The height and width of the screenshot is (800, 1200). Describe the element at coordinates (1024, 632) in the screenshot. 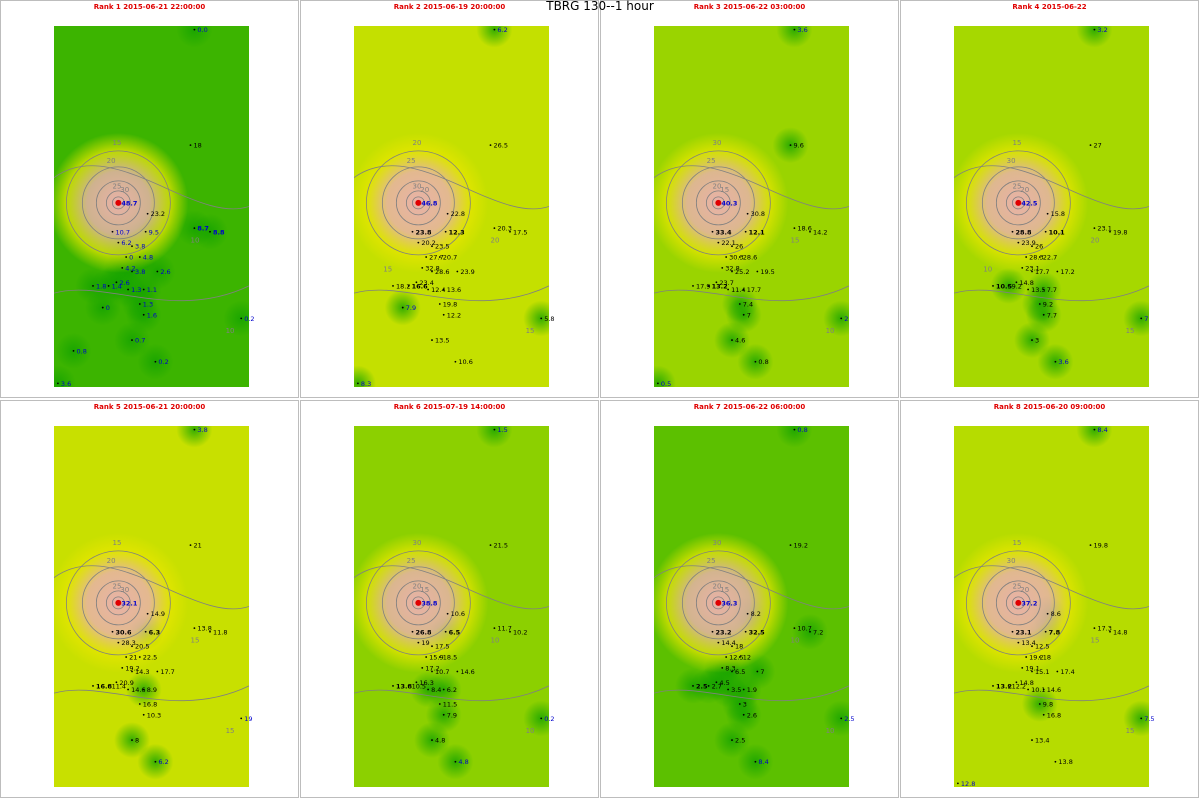

I see `station-value-label: 23.1` at that location.